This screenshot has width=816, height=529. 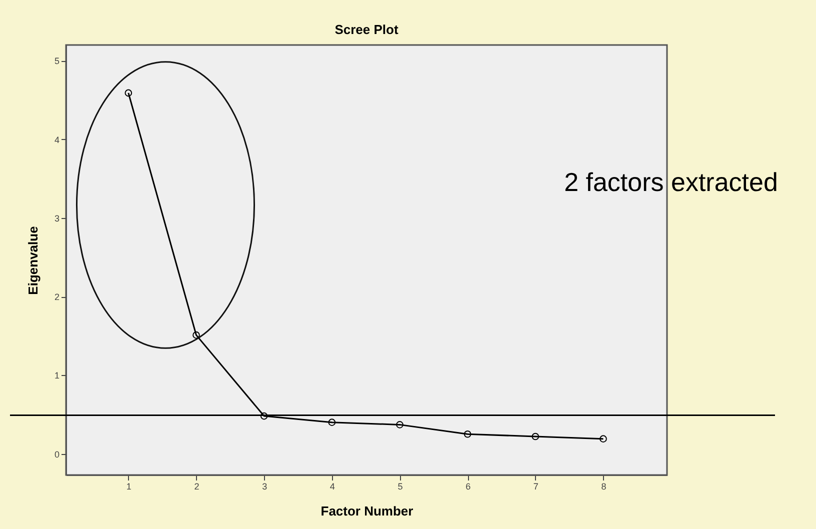 I want to click on x-tick-label: 2, so click(x=197, y=487).